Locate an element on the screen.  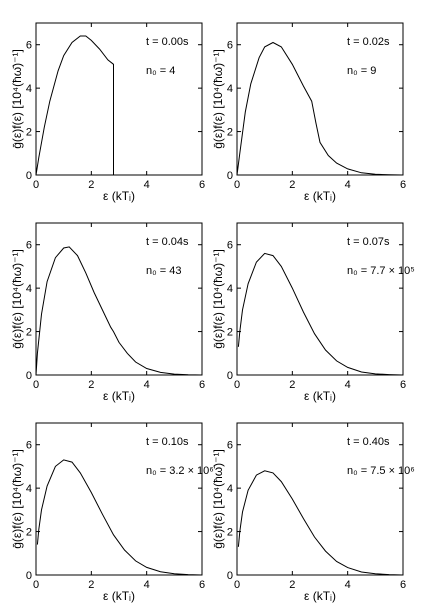
panel-2-axes-frame is located at coordinates (320, 99).